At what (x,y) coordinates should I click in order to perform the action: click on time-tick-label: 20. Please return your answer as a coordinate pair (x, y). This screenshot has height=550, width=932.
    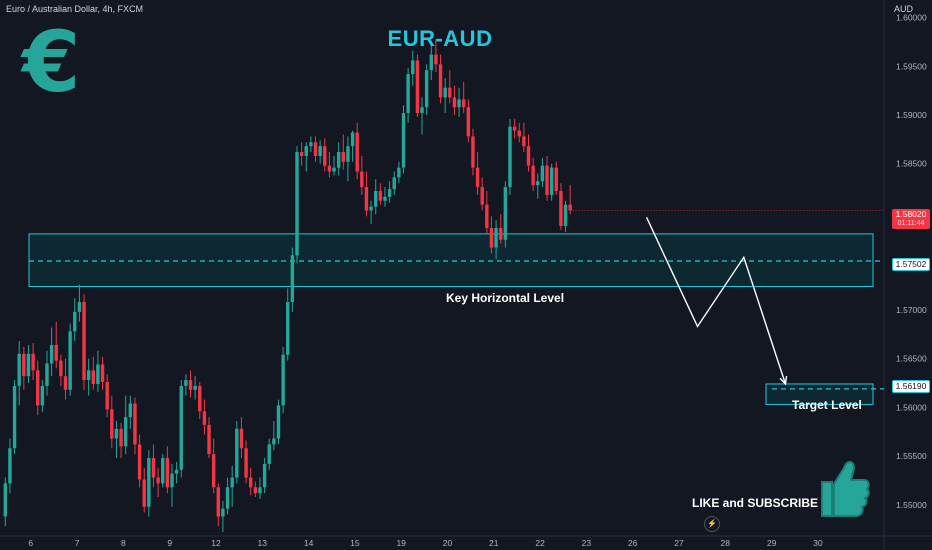
    Looking at the image, I should click on (448, 543).